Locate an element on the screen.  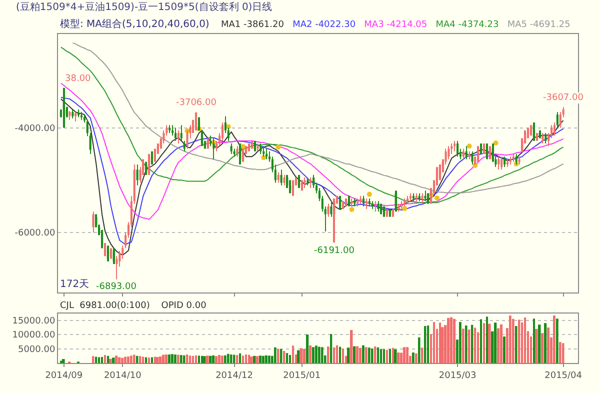
chart-subtitle: 模型: MA组合(5,10,20,40,60,0) is located at coordinates (135, 24).